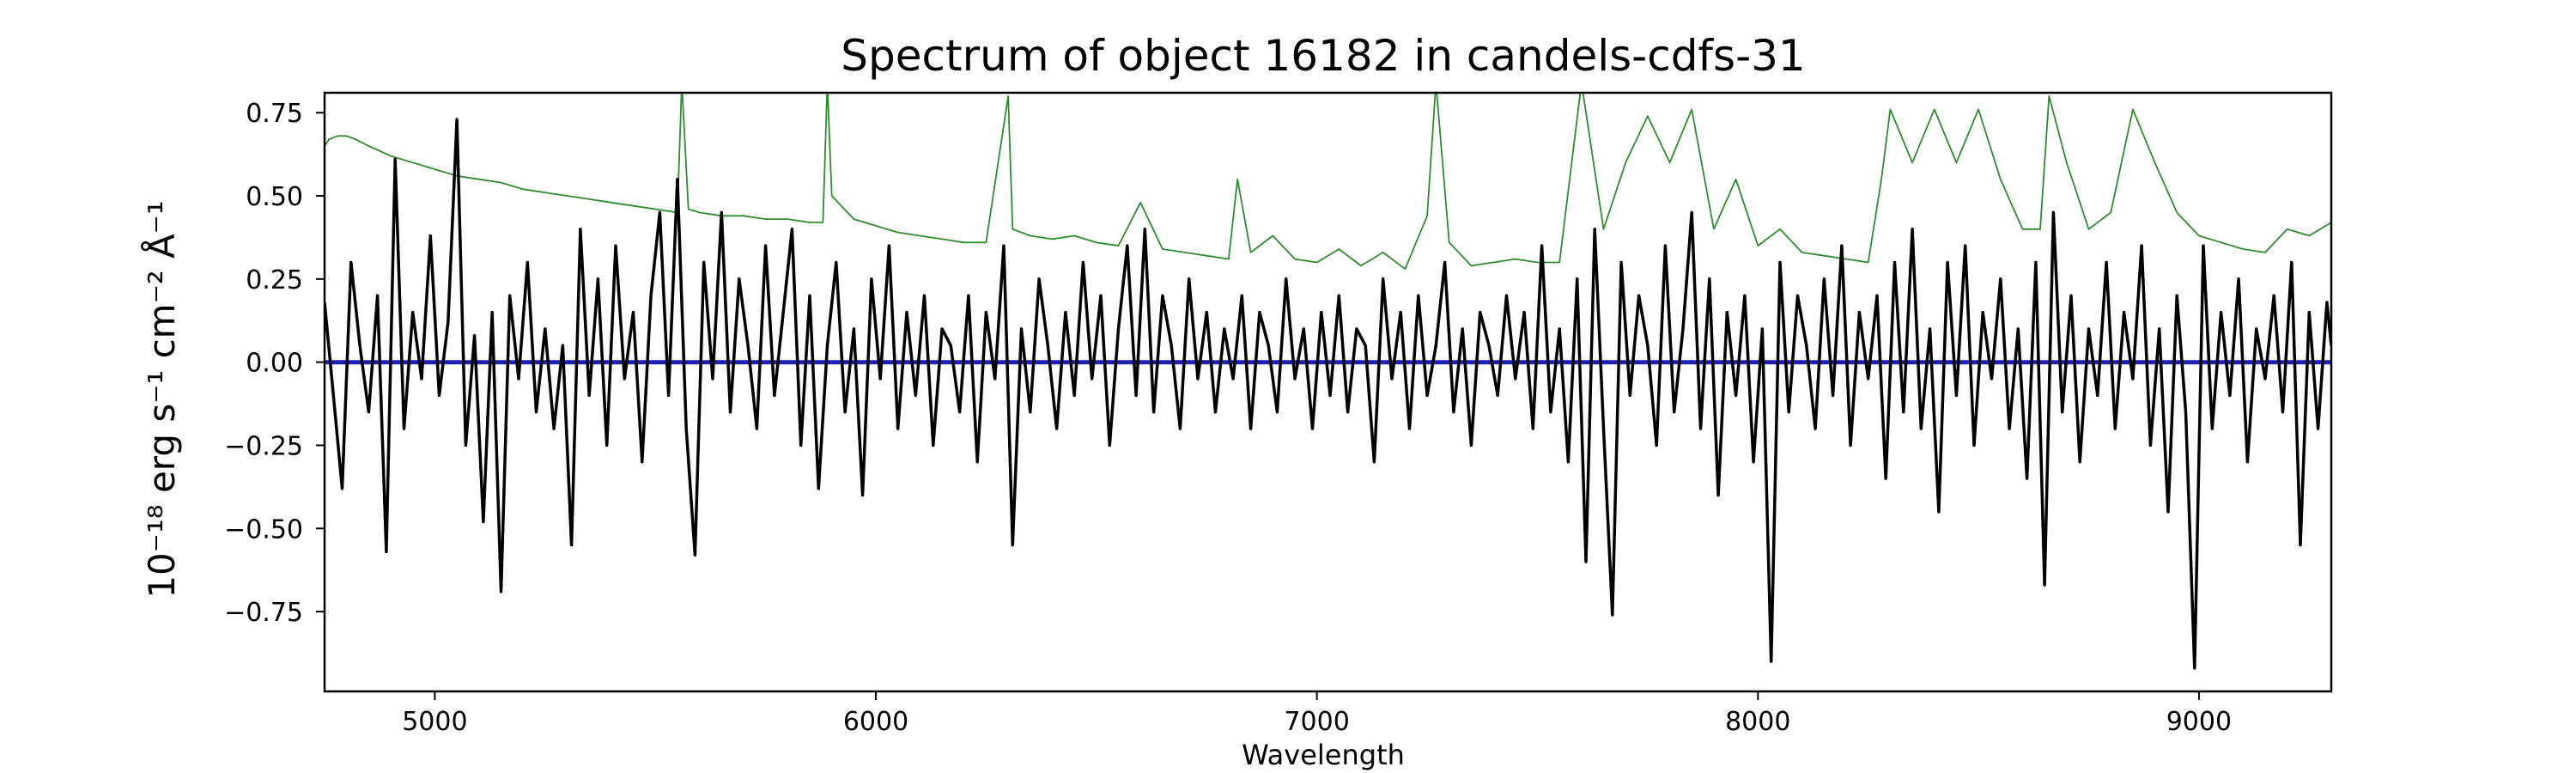 The image size is (2576, 773). Describe the element at coordinates (263, 613) in the screenshot. I see `y-tick-label: −0.75` at that location.